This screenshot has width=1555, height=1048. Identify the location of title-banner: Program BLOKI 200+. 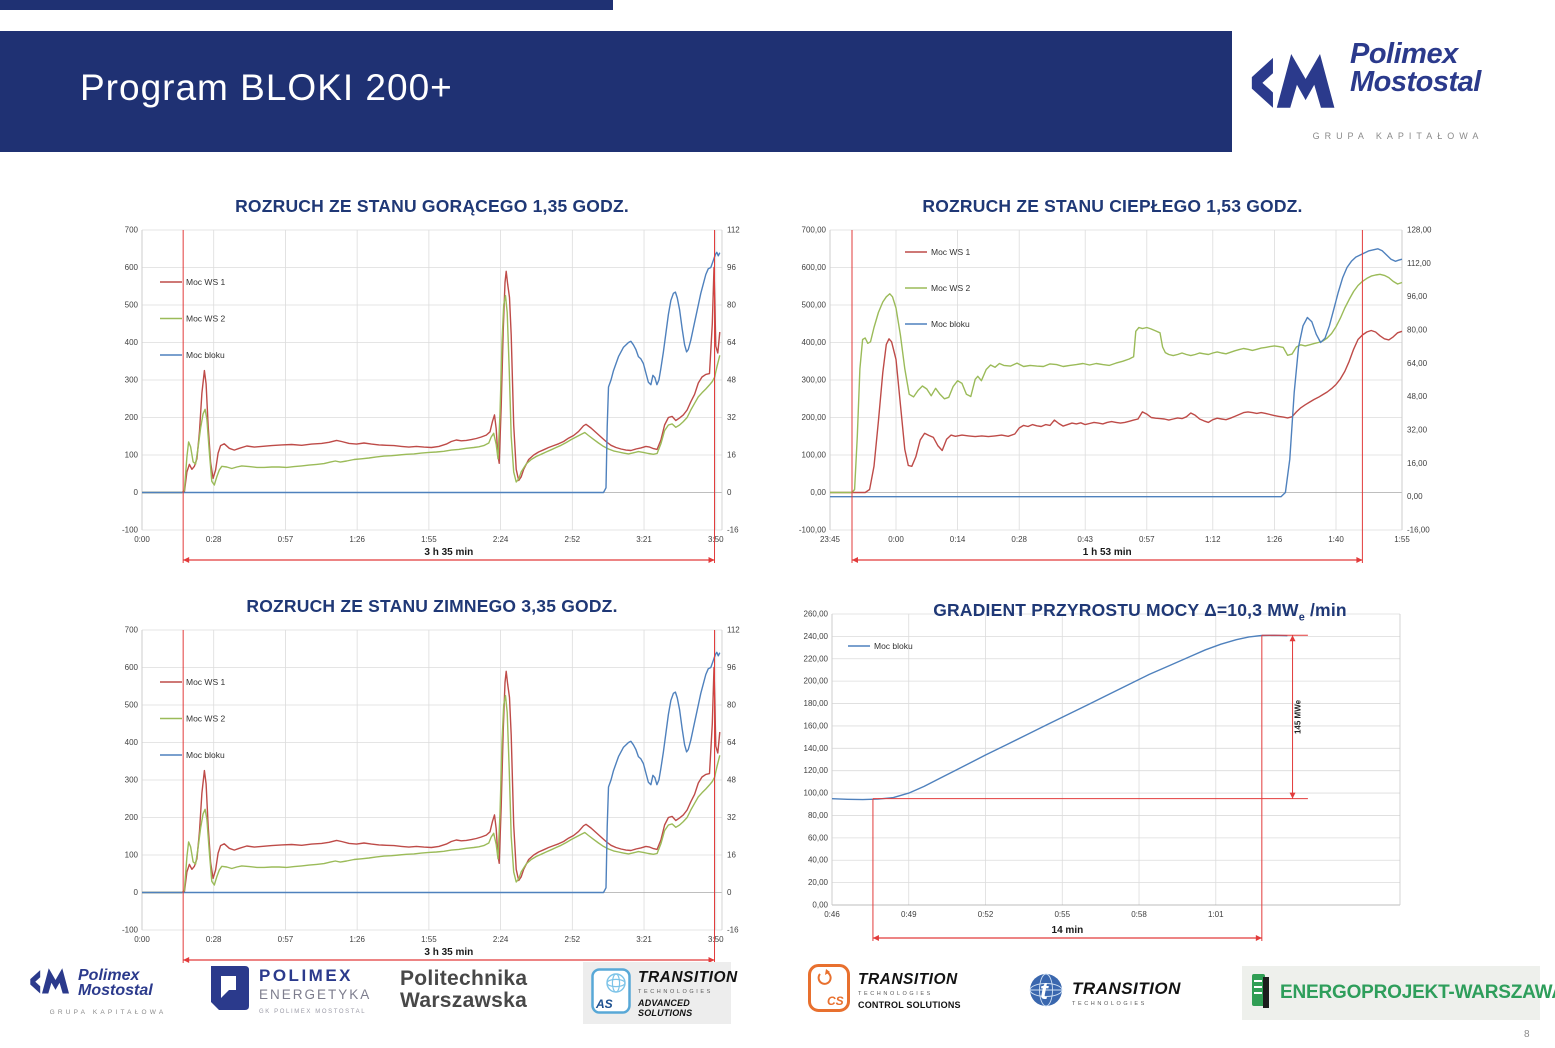
(616, 91).